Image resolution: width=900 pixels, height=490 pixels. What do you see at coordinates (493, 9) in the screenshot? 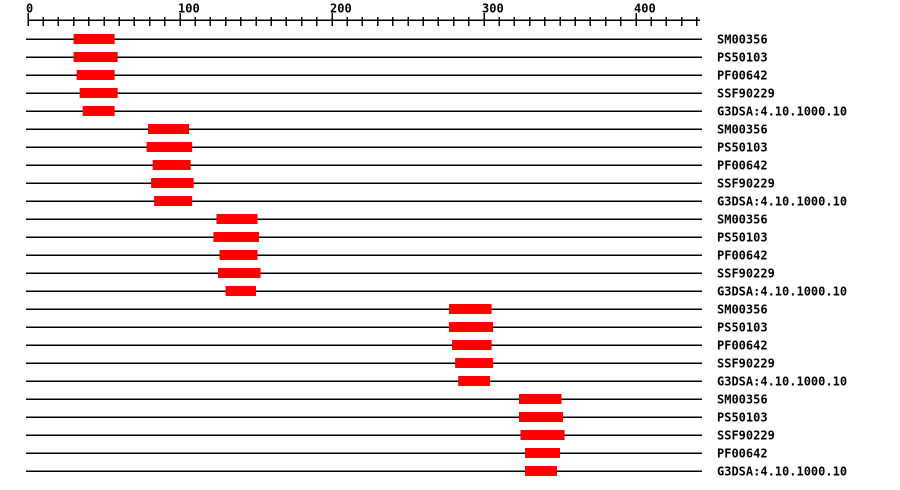
I see `axis-tick-label: 300` at bounding box center [493, 9].